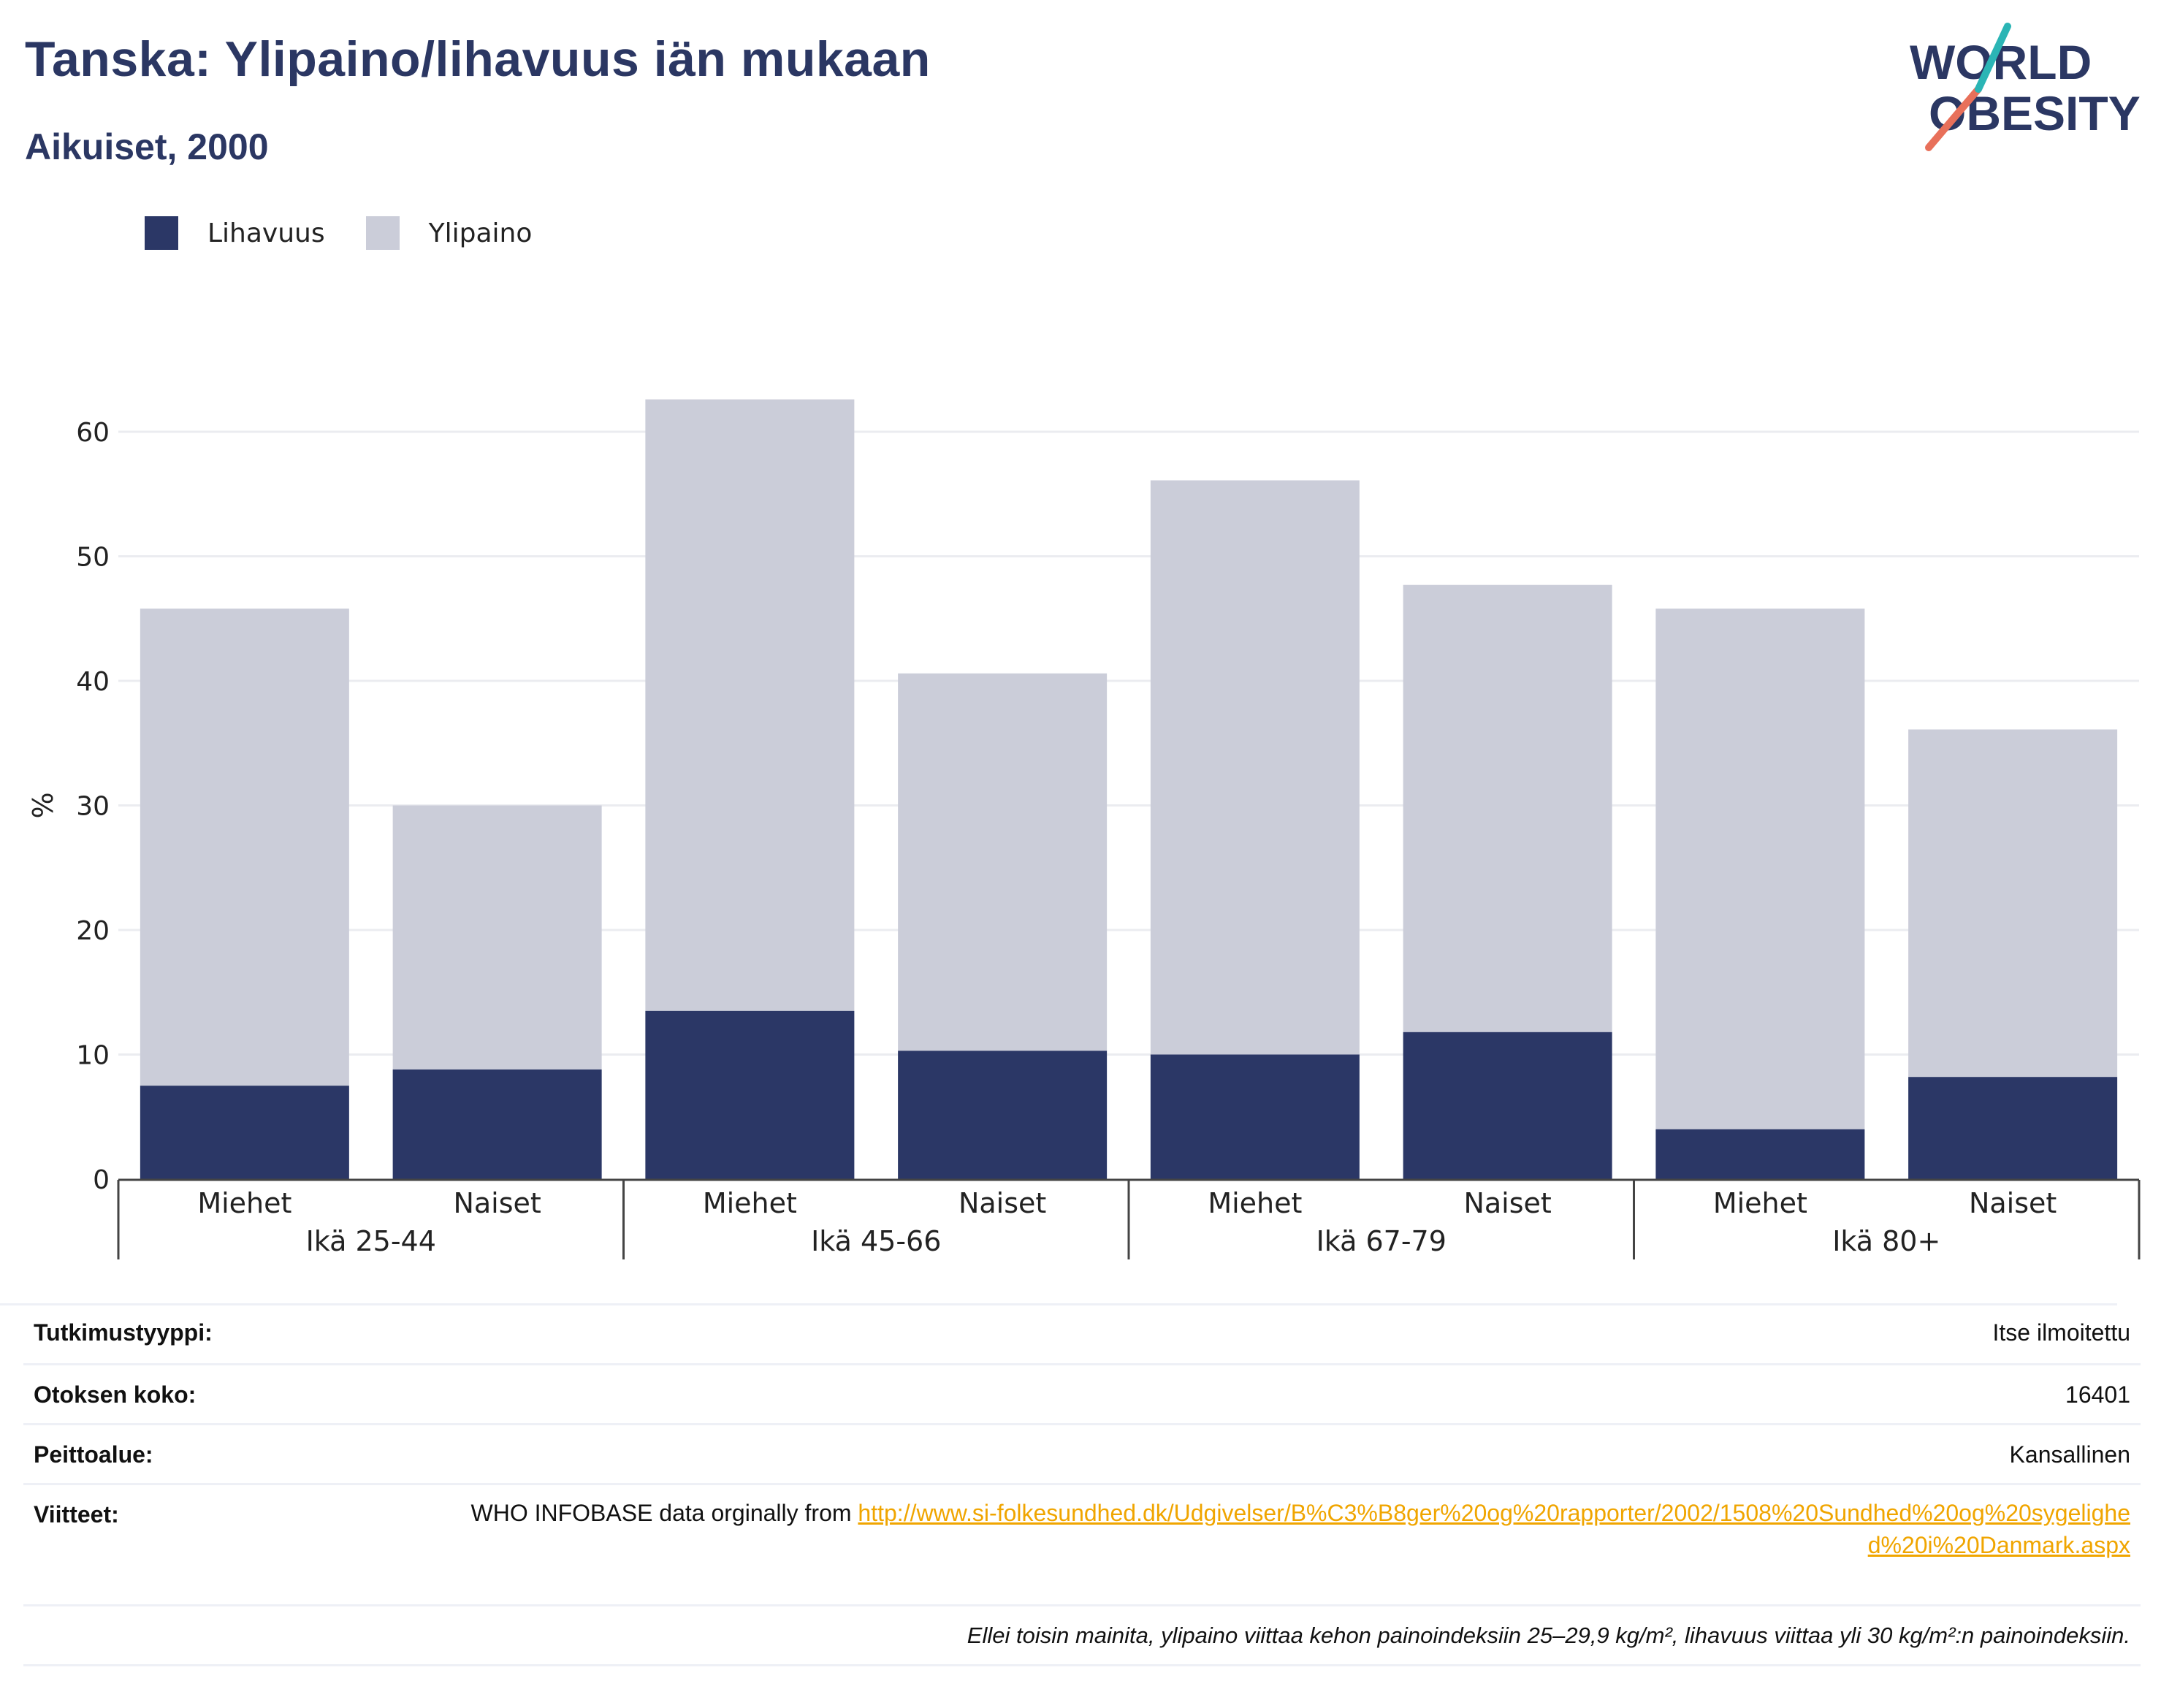  I want to click on y-tick-label: 50, so click(93, 558).